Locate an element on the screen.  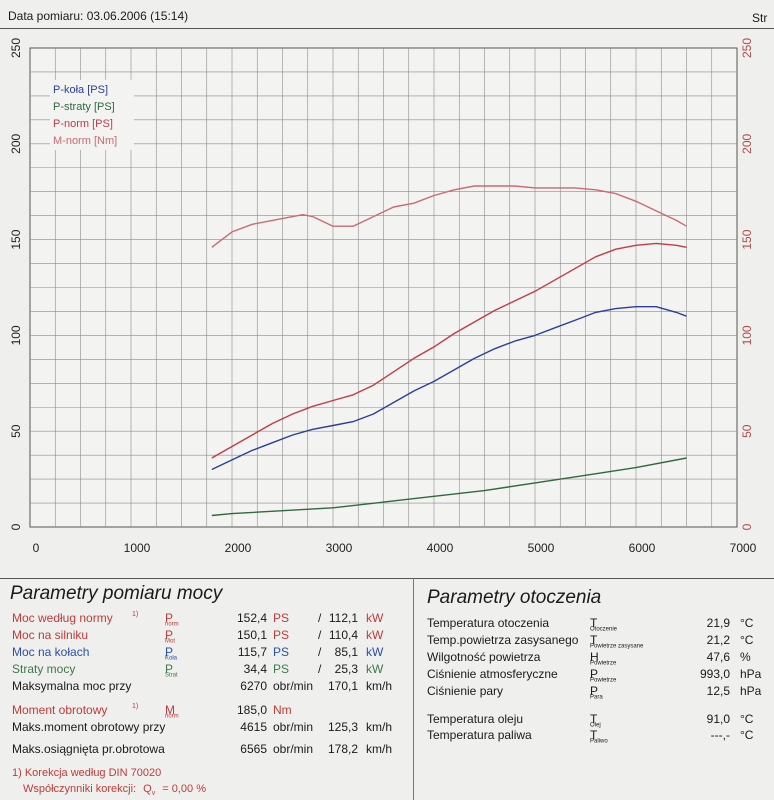
y-tick-label-left: 50 is located at coordinates (16, 431).